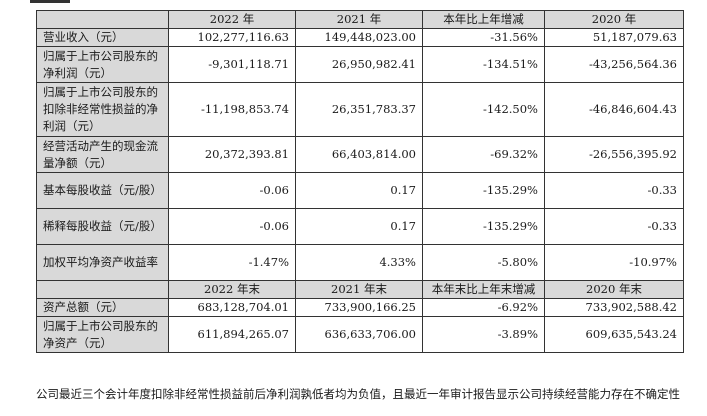 The height and width of the screenshot is (416, 707). I want to click on cell-change: -31.56%, so click(483, 37).